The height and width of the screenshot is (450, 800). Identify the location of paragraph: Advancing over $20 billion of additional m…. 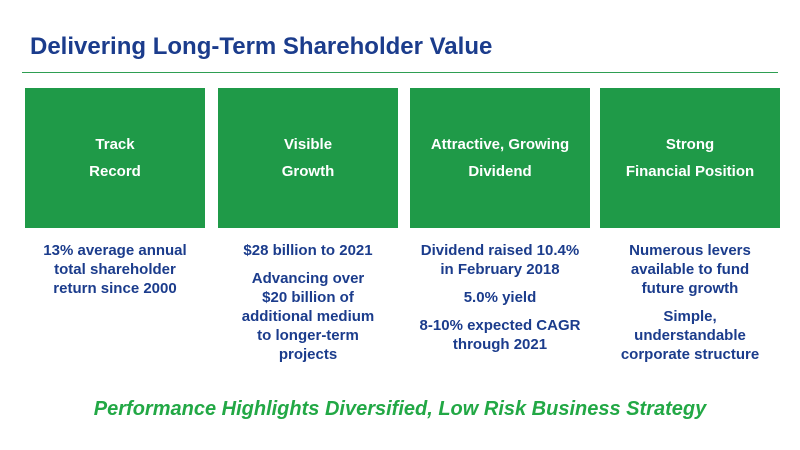
(308, 316).